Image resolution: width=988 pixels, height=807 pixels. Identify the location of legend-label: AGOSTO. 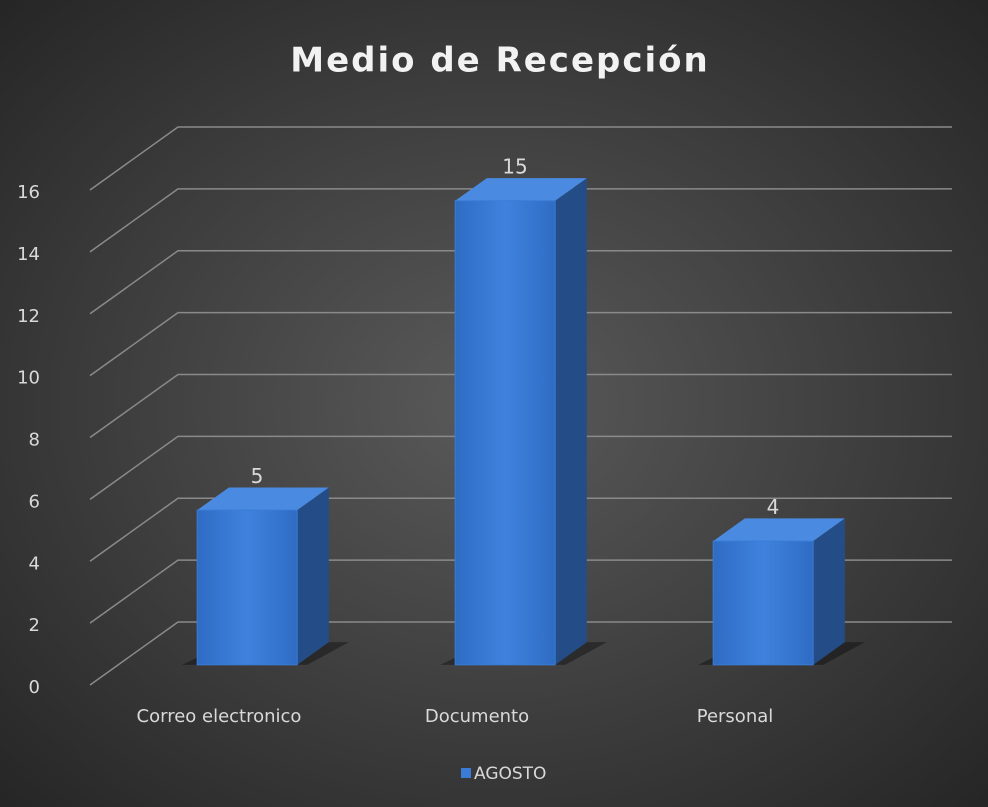
(510, 774).